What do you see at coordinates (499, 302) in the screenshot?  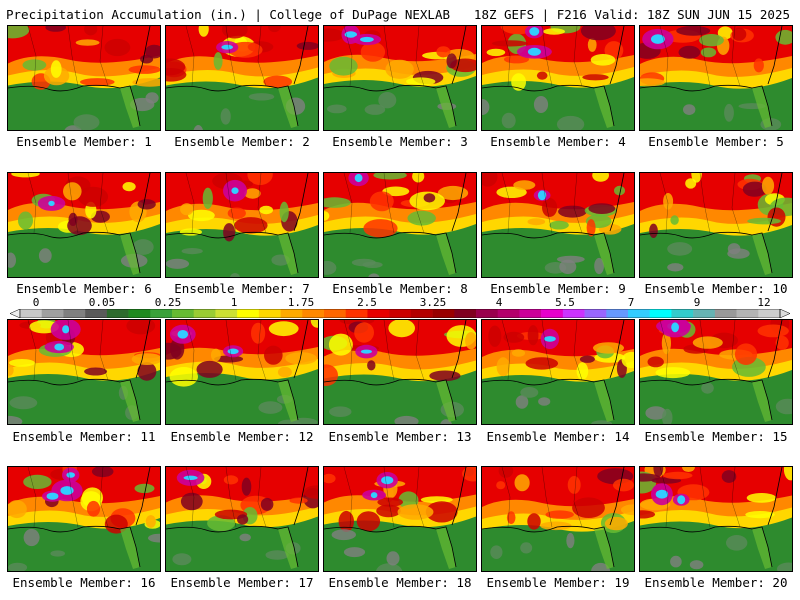 I see `colorbar-tick-label: 4` at bounding box center [499, 302].